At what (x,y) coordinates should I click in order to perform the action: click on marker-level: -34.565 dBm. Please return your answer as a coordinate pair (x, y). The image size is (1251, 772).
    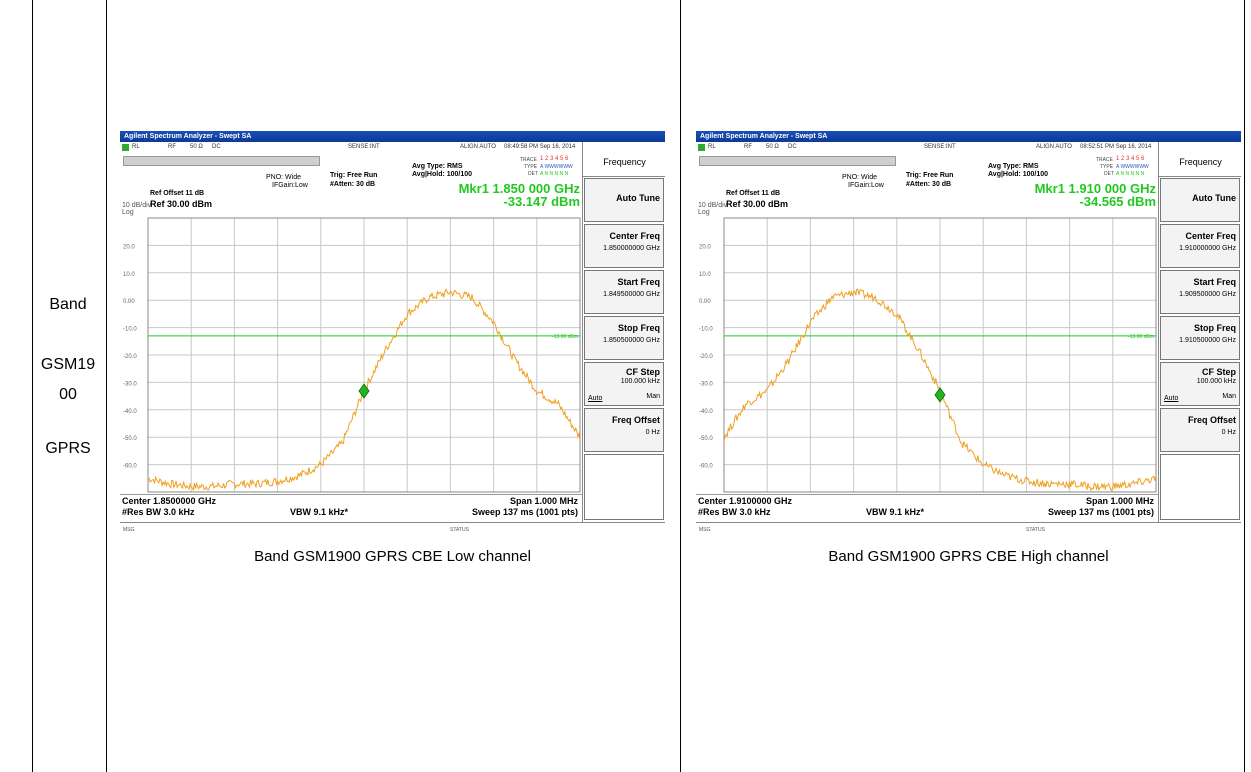
    Looking at the image, I should click on (1117, 201).